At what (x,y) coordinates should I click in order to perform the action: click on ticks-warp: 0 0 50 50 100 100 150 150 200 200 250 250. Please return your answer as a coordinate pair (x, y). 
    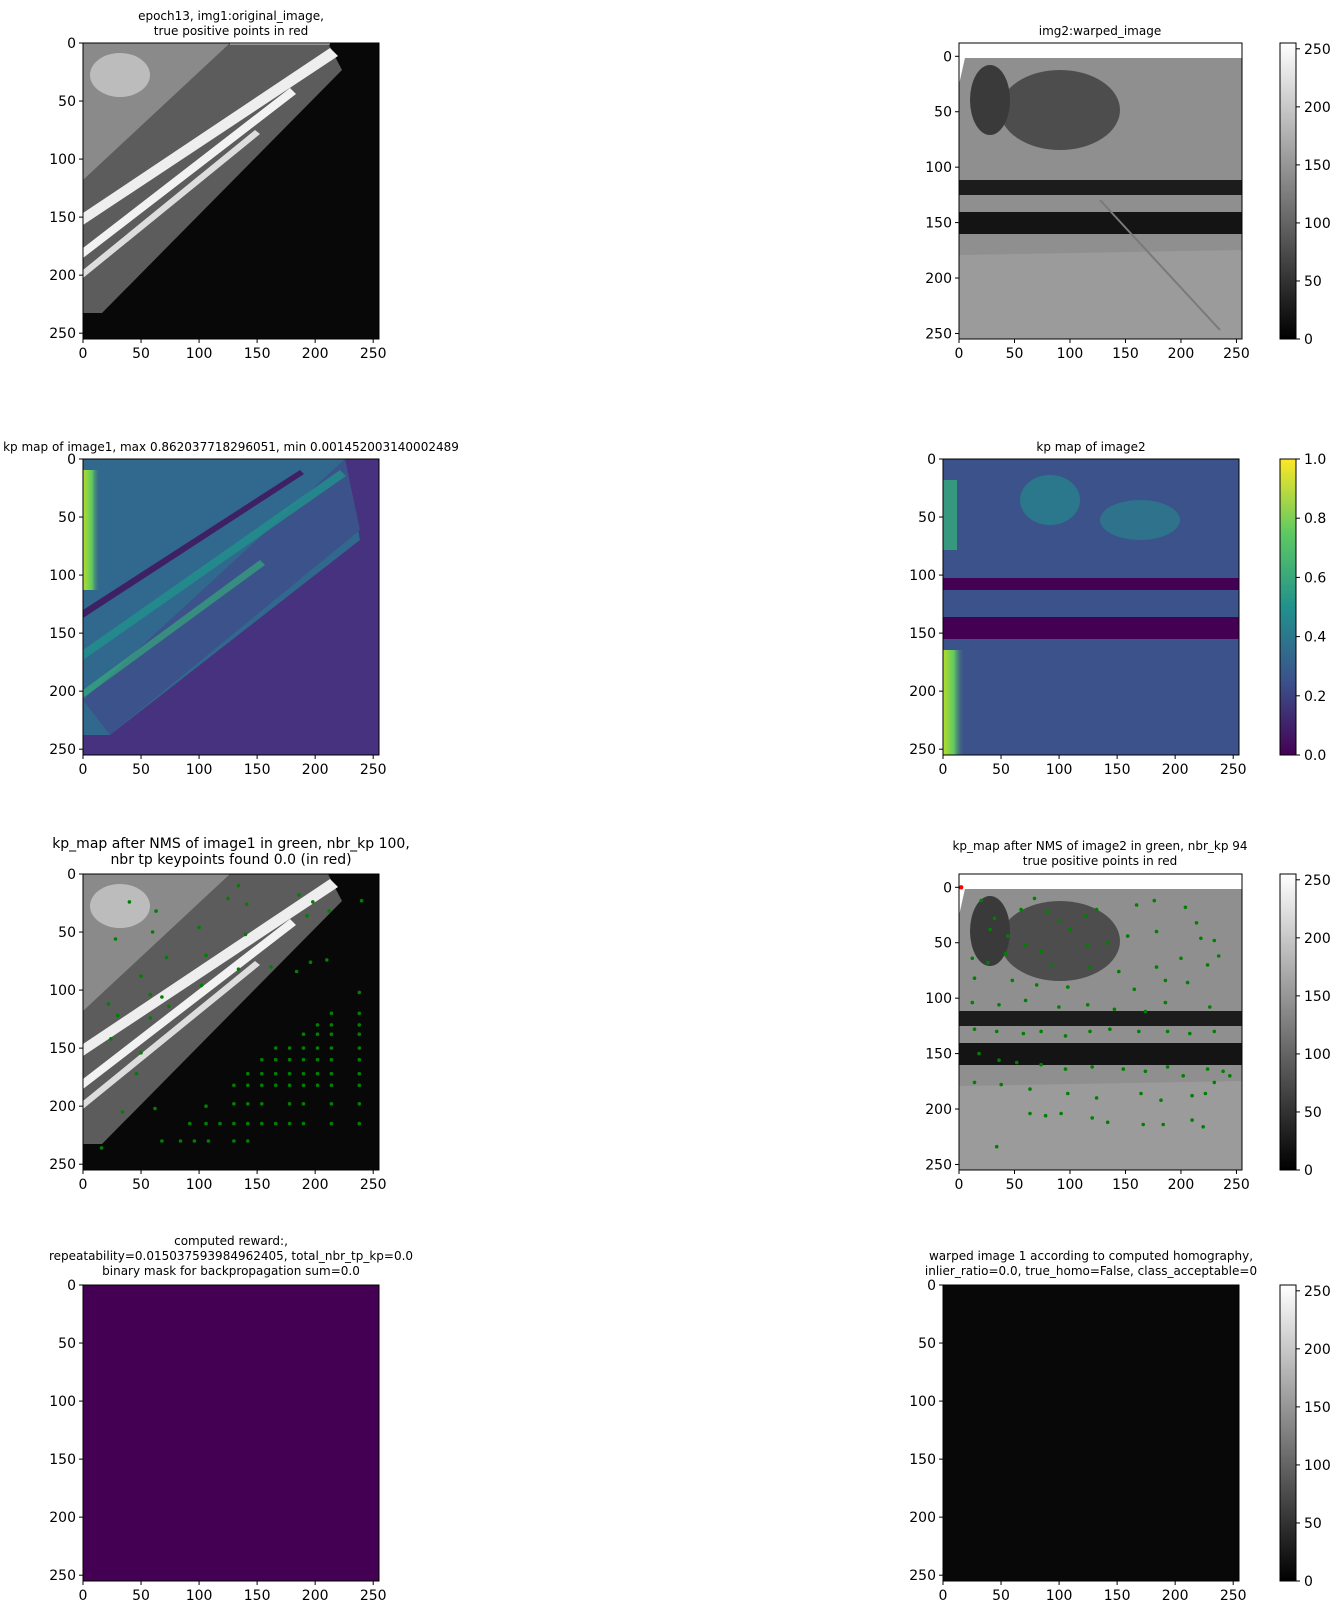
    Looking at the image, I should click on (1077, 1441).